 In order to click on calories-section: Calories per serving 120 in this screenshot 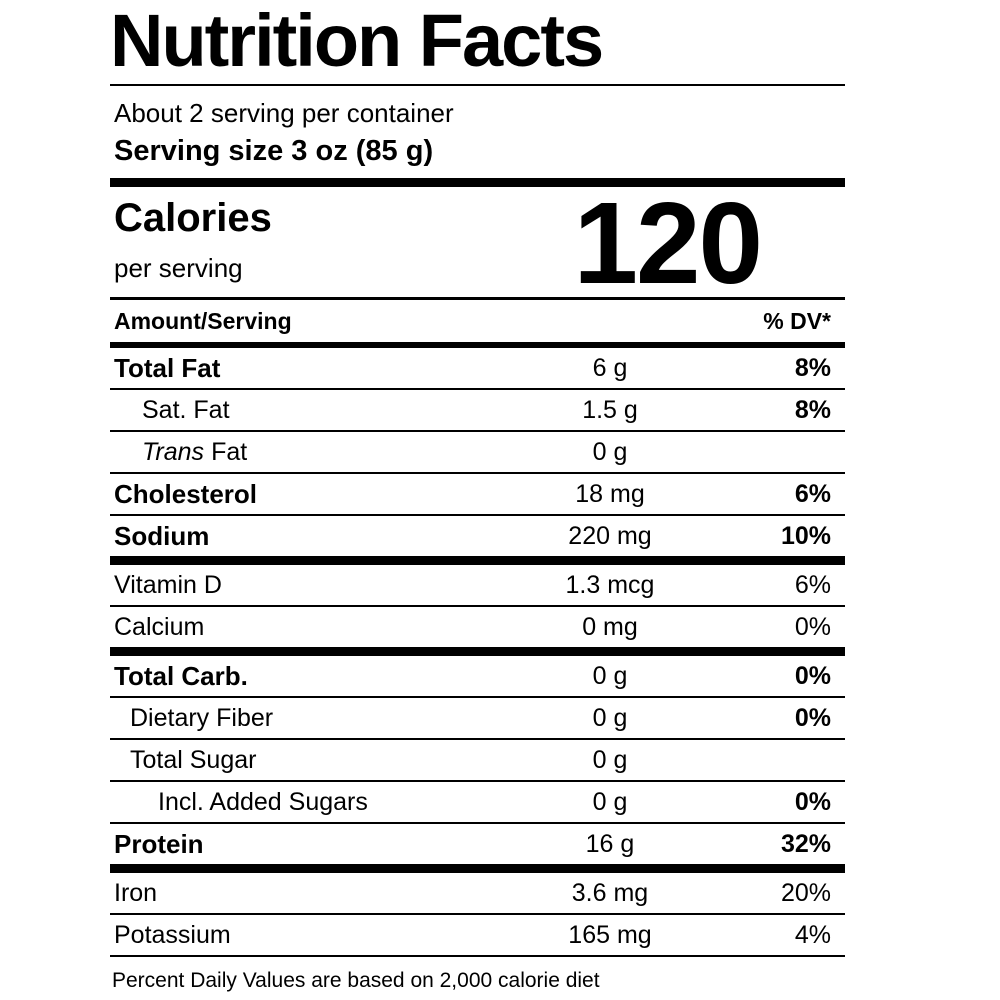, I will do `click(477, 243)`.